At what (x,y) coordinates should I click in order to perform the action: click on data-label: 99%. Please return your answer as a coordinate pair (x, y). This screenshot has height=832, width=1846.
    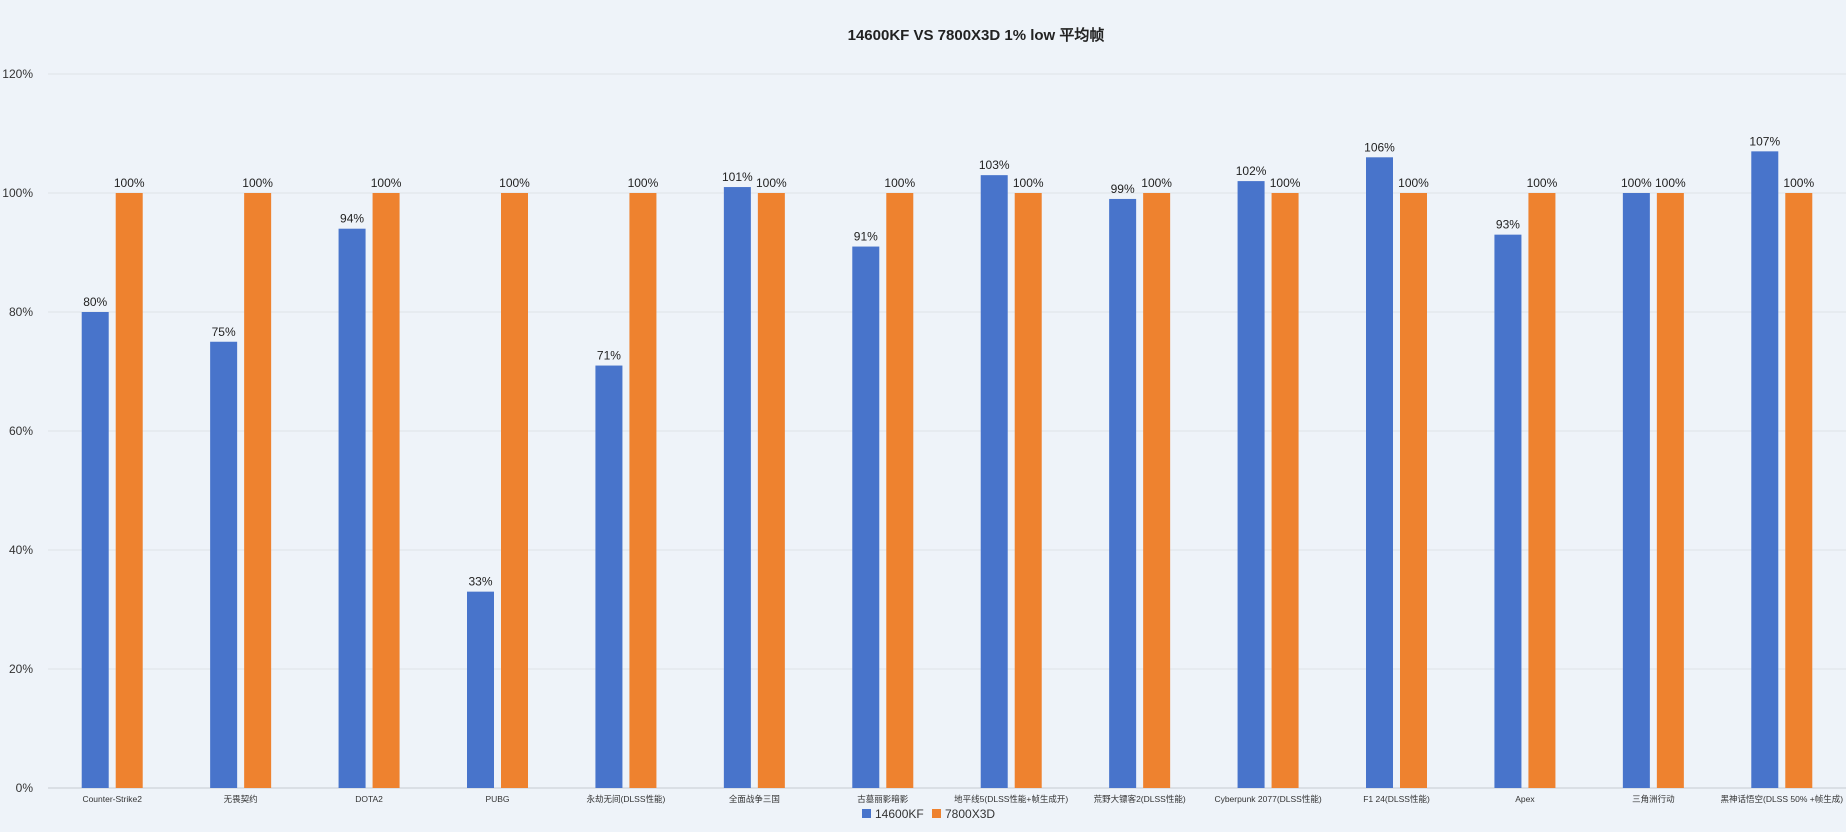
    Looking at the image, I should click on (1123, 189).